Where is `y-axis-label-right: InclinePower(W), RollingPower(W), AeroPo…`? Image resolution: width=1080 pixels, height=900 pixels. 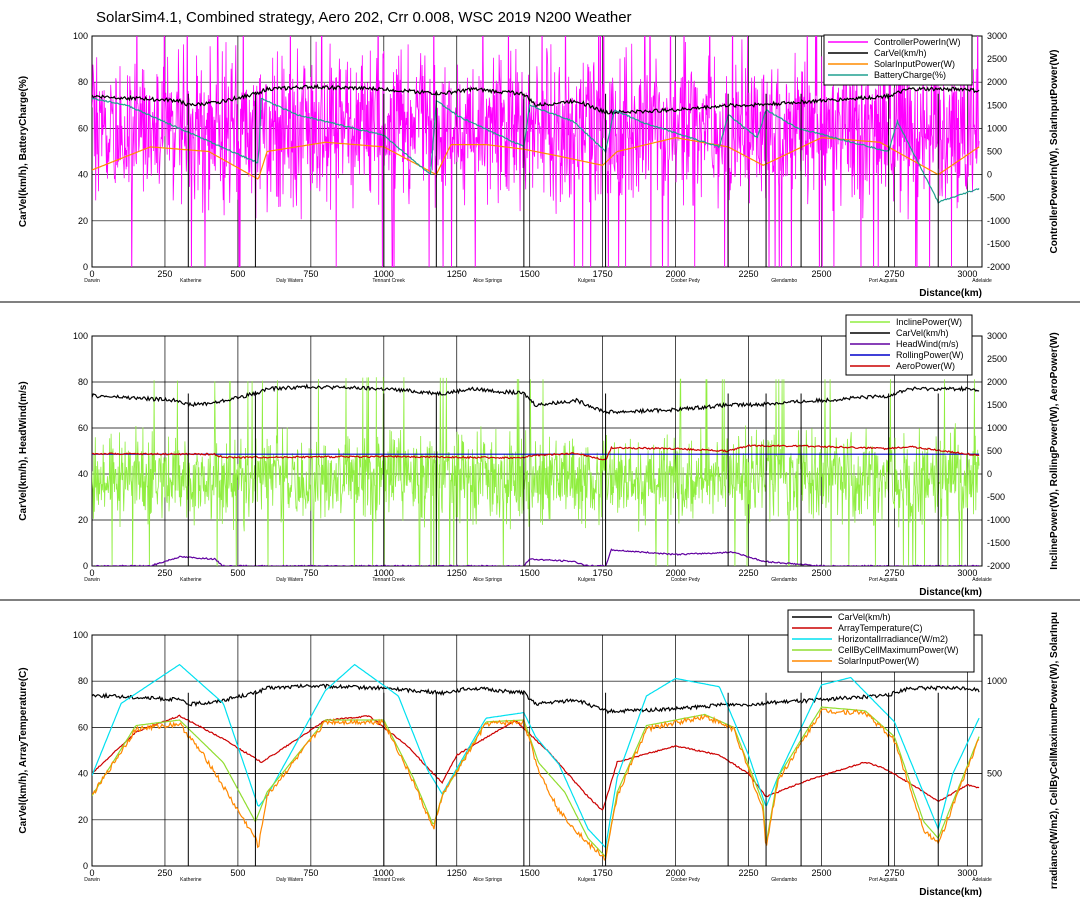
y-axis-label-right: InclinePower(W), RollingPower(W), AeroPo… is located at coordinates (1054, 450).